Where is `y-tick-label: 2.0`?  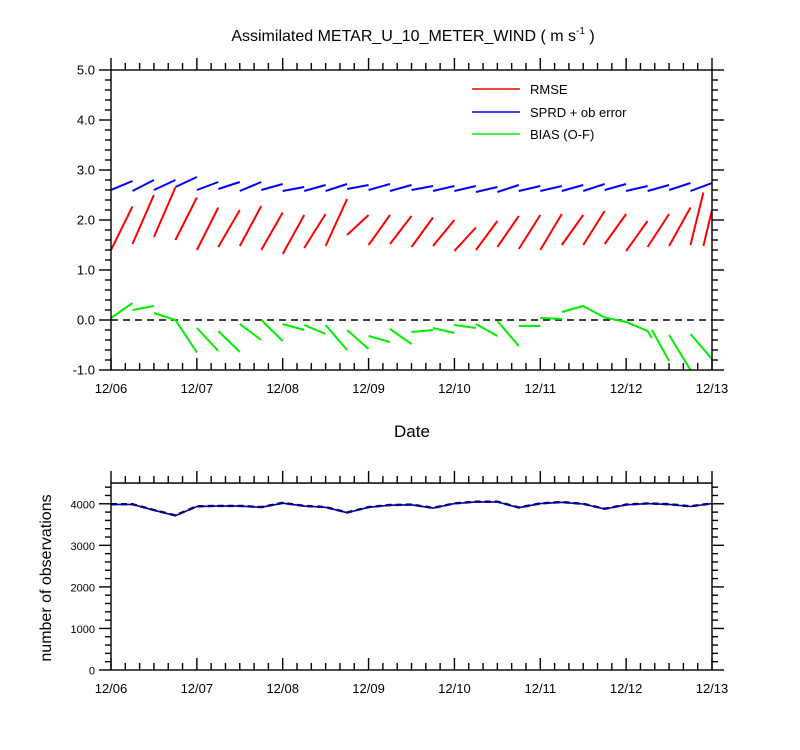
y-tick-label: 2.0 is located at coordinates (86, 220).